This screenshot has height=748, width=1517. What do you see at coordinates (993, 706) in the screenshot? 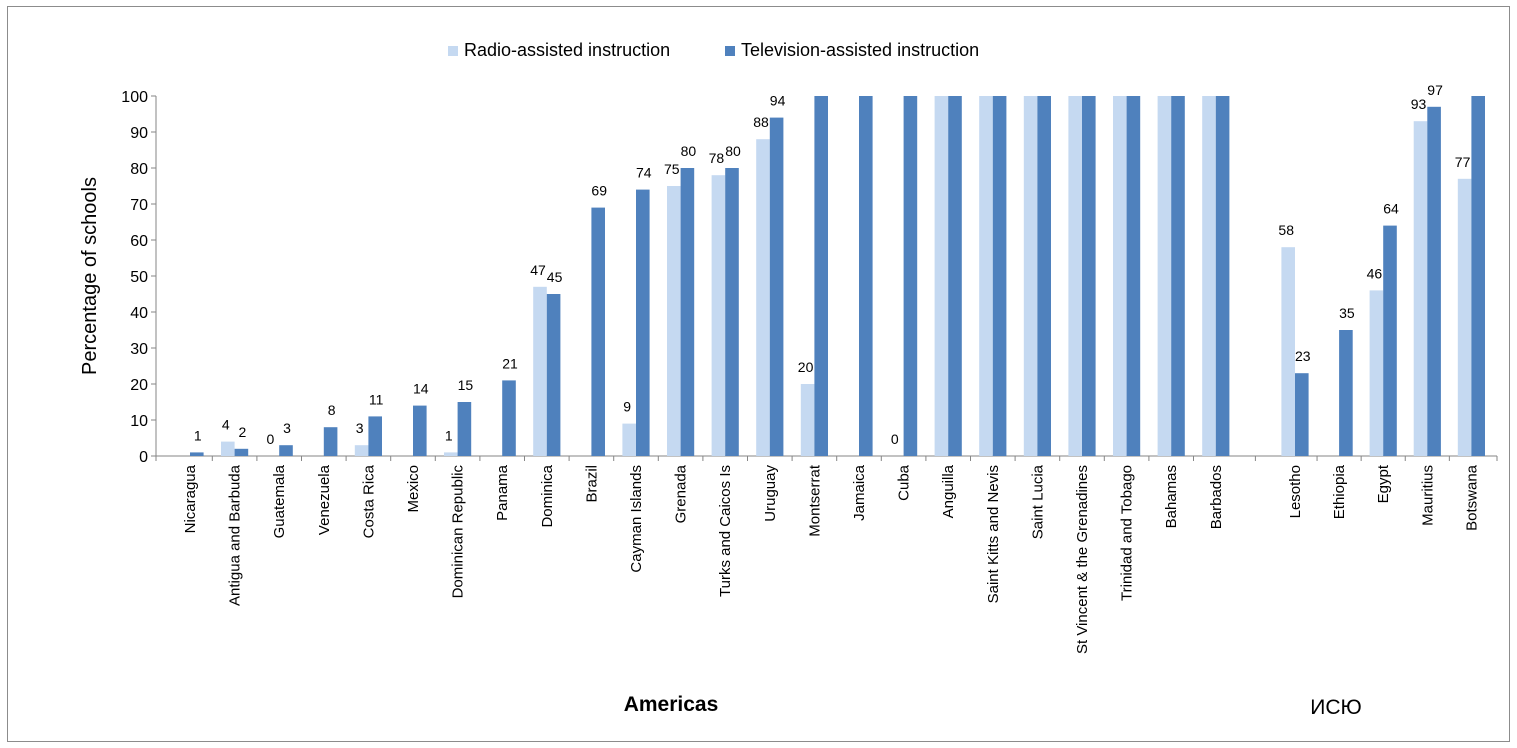
I see `group-labels: Americas ИСЮ` at bounding box center [993, 706].